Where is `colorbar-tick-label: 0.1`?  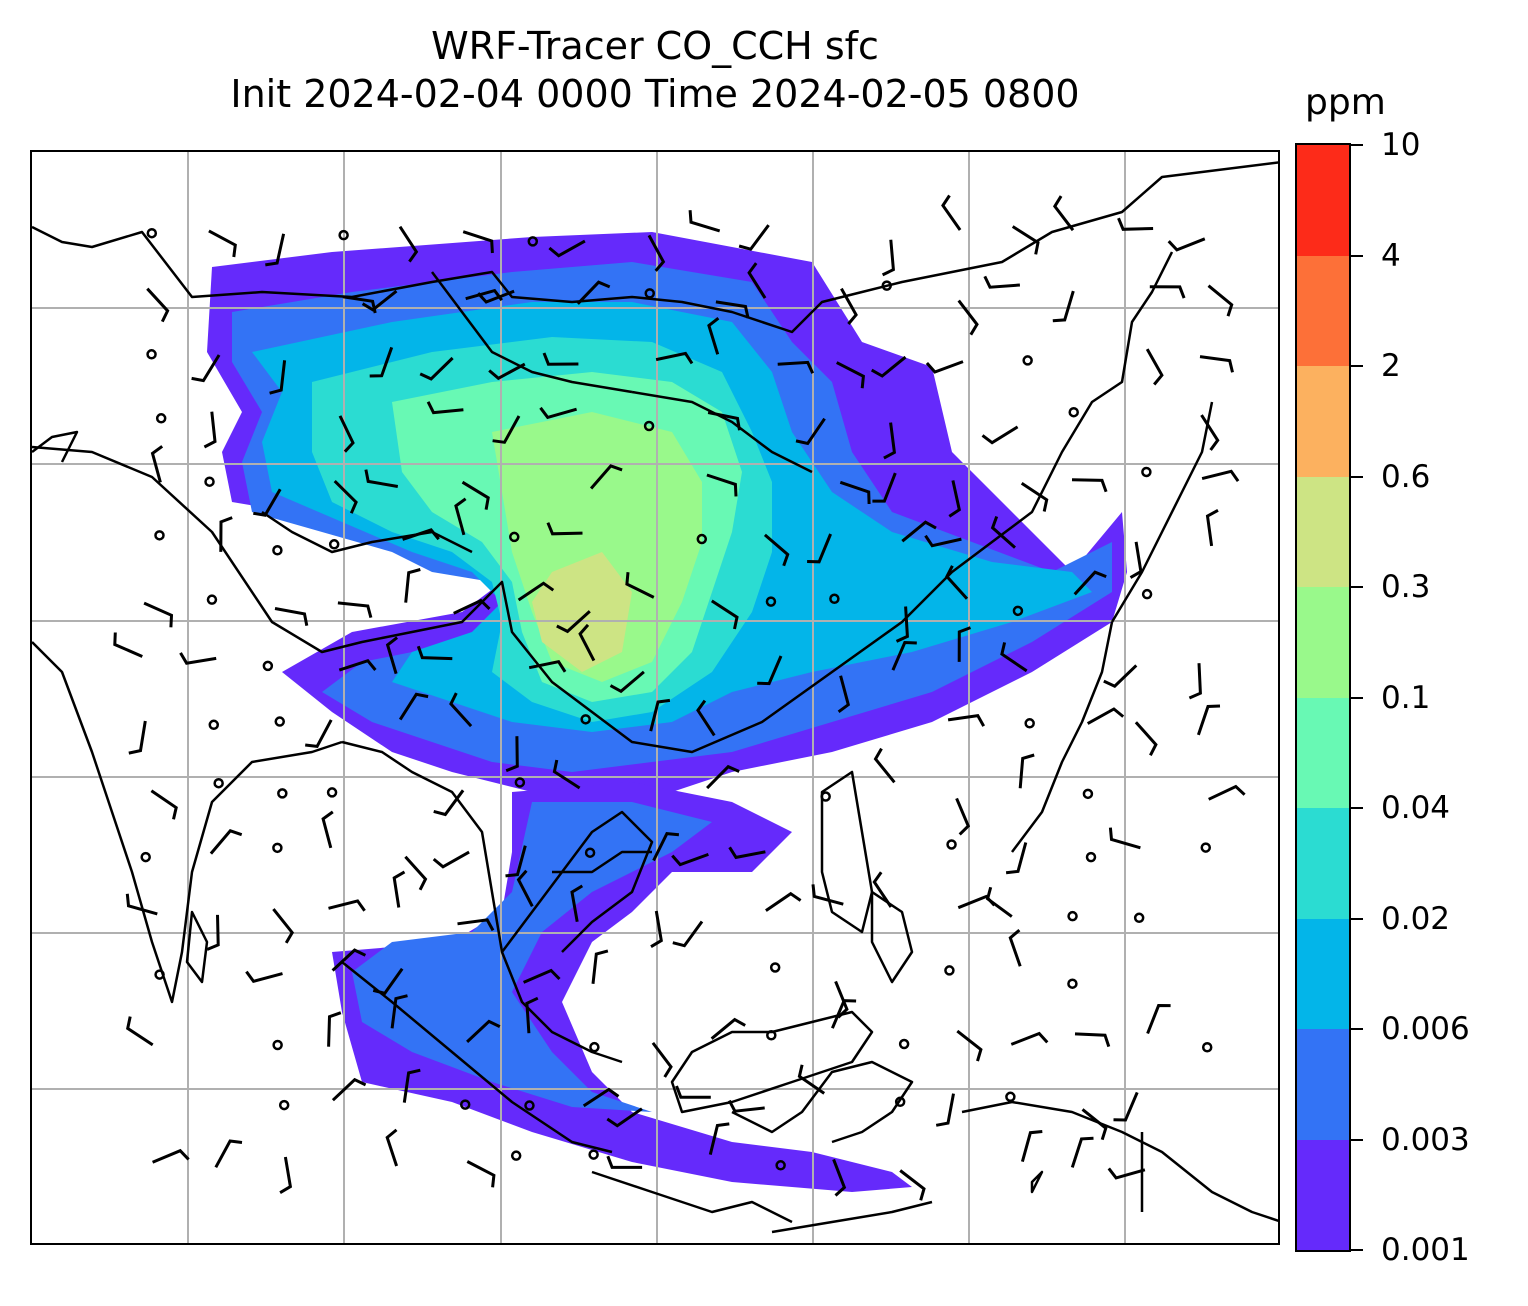
colorbar-tick-label: 0.1 is located at coordinates (1406, 697).